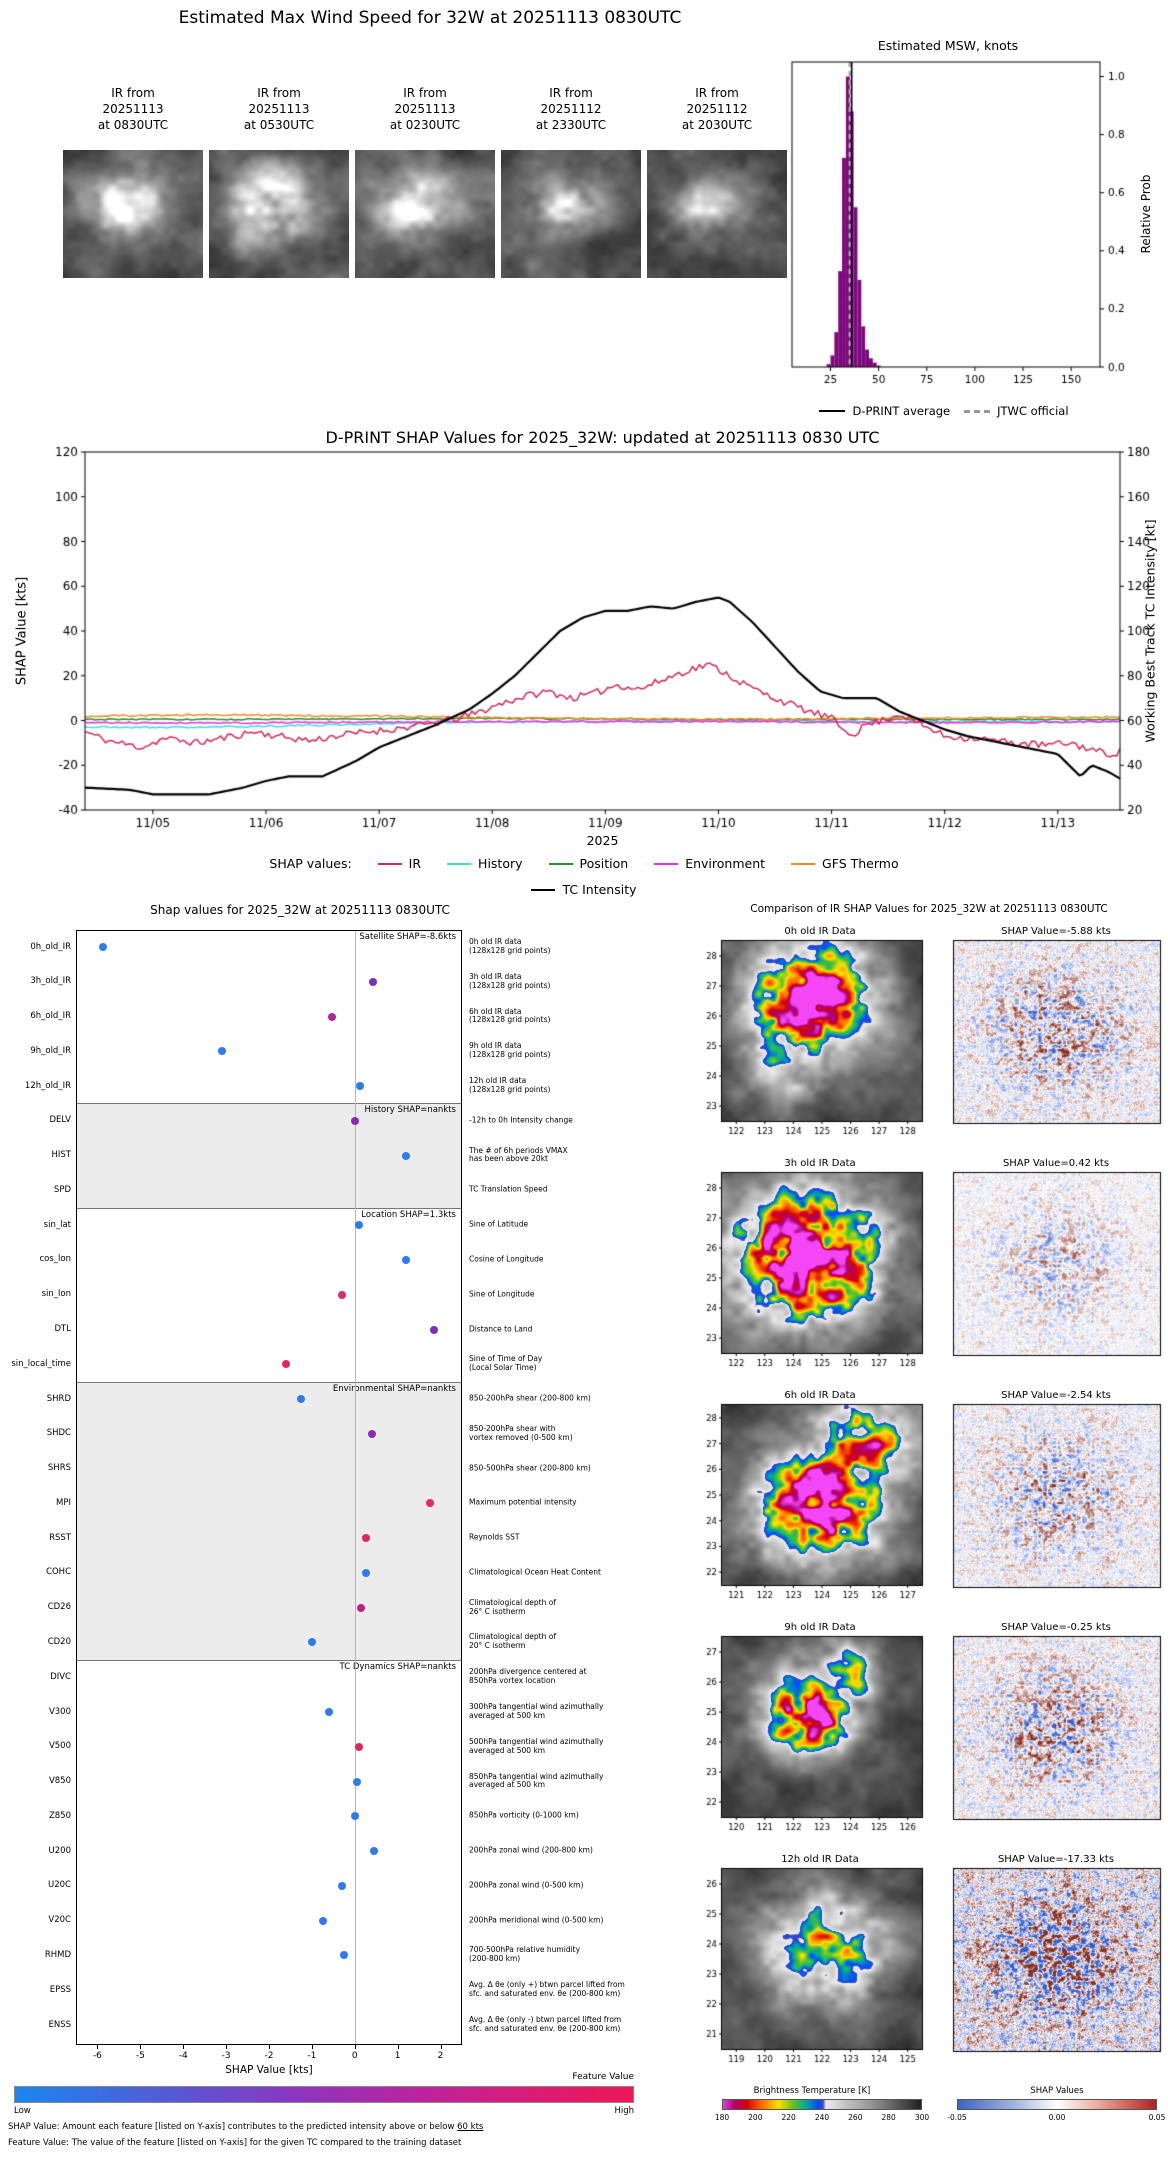 The width and height of the screenshot is (1168, 2158). I want to click on feature-label: RSST, so click(60, 1537).